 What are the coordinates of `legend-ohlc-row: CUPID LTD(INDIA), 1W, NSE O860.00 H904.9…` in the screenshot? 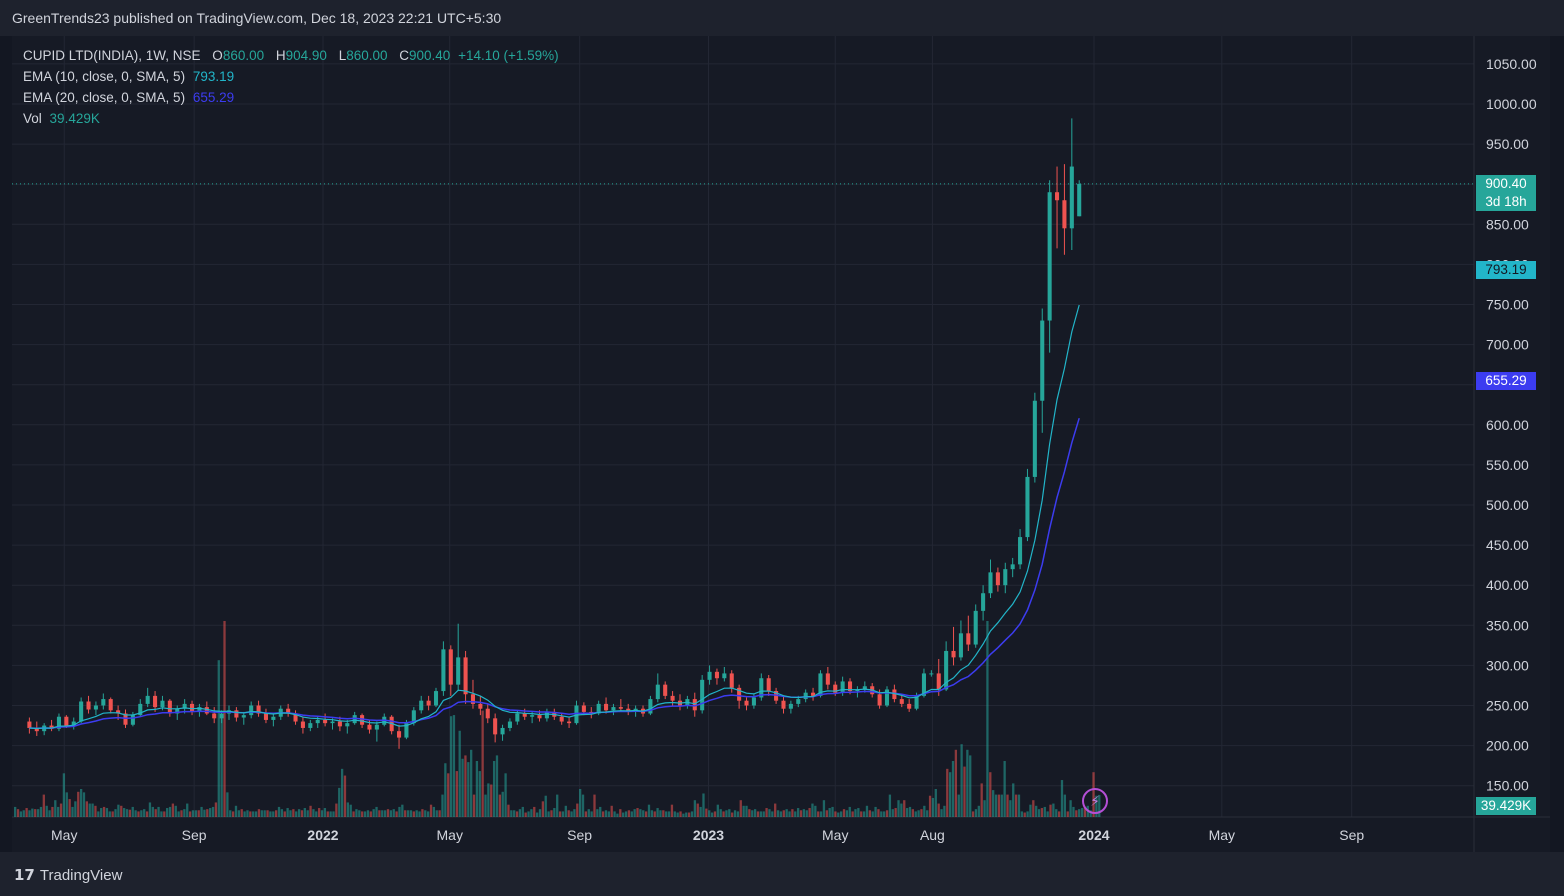 It's located at (291, 55).